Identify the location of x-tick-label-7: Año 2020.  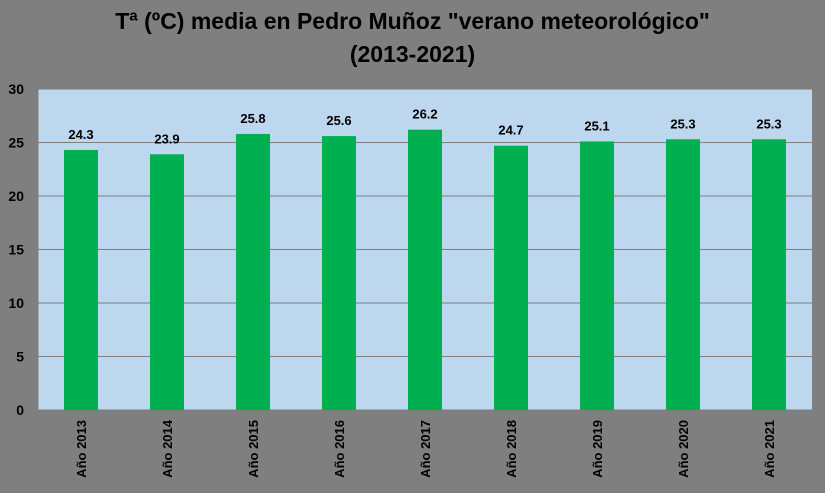
(683, 449).